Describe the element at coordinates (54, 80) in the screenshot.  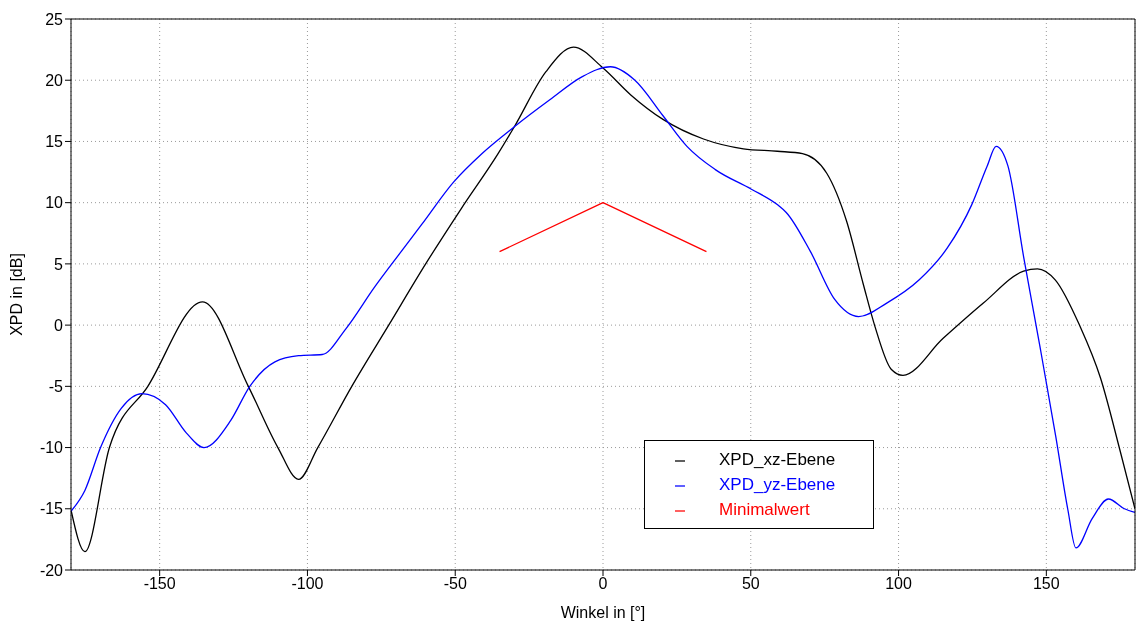
I see `y-tick-label: 20` at that location.